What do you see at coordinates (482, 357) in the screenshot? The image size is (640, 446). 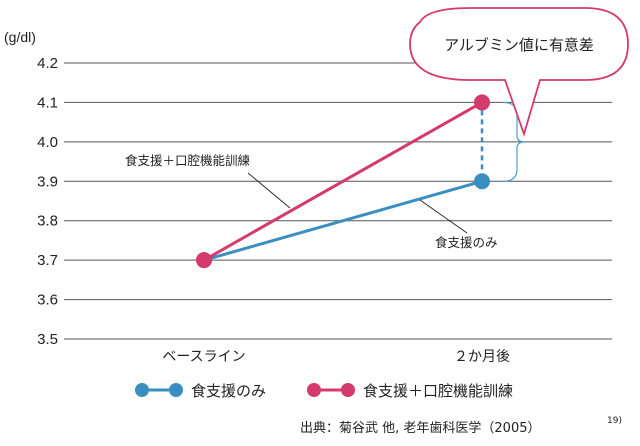 I see `x-category-label: ２か月後` at bounding box center [482, 357].